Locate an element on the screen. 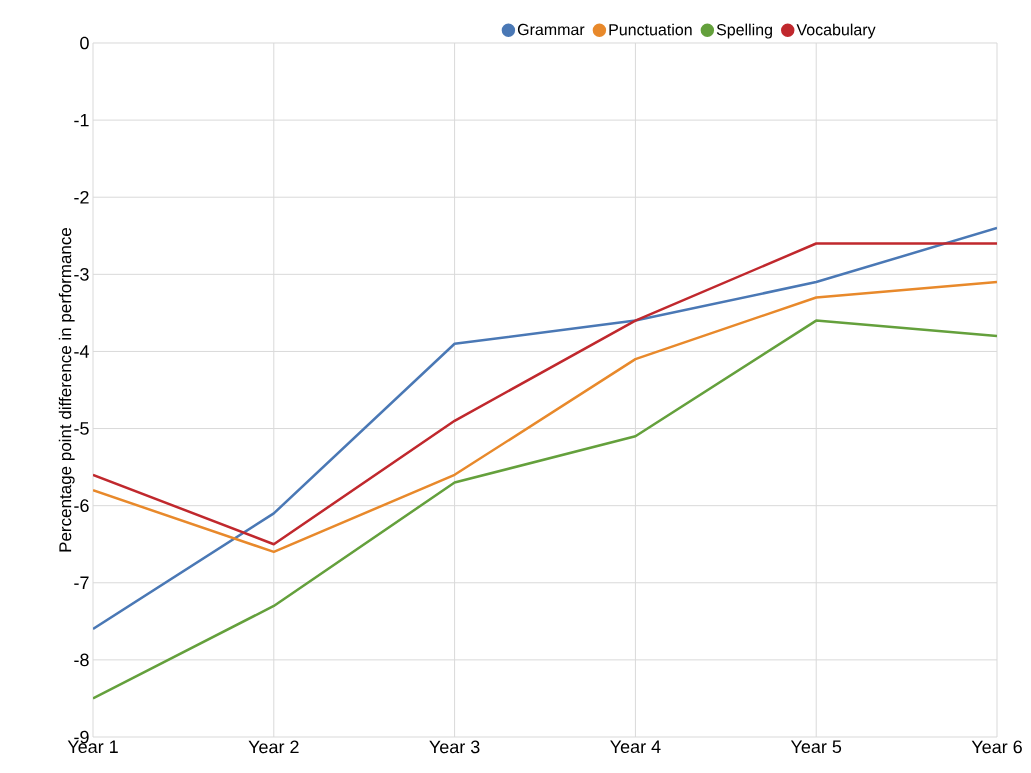 This screenshot has width=1031, height=773. y-tick-label: -3 is located at coordinates (81, 274).